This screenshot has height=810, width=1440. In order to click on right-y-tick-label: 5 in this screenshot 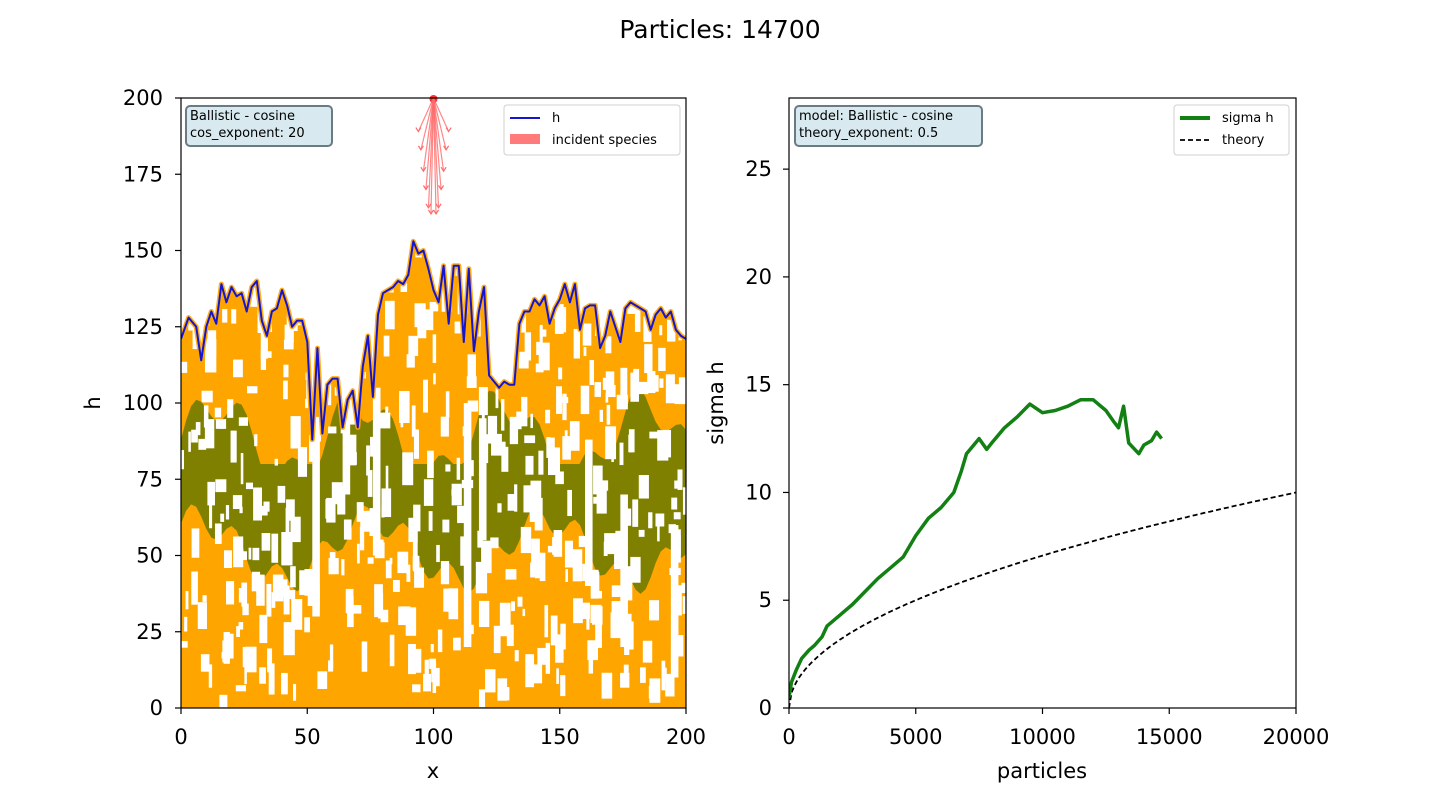, I will do `click(765, 600)`.